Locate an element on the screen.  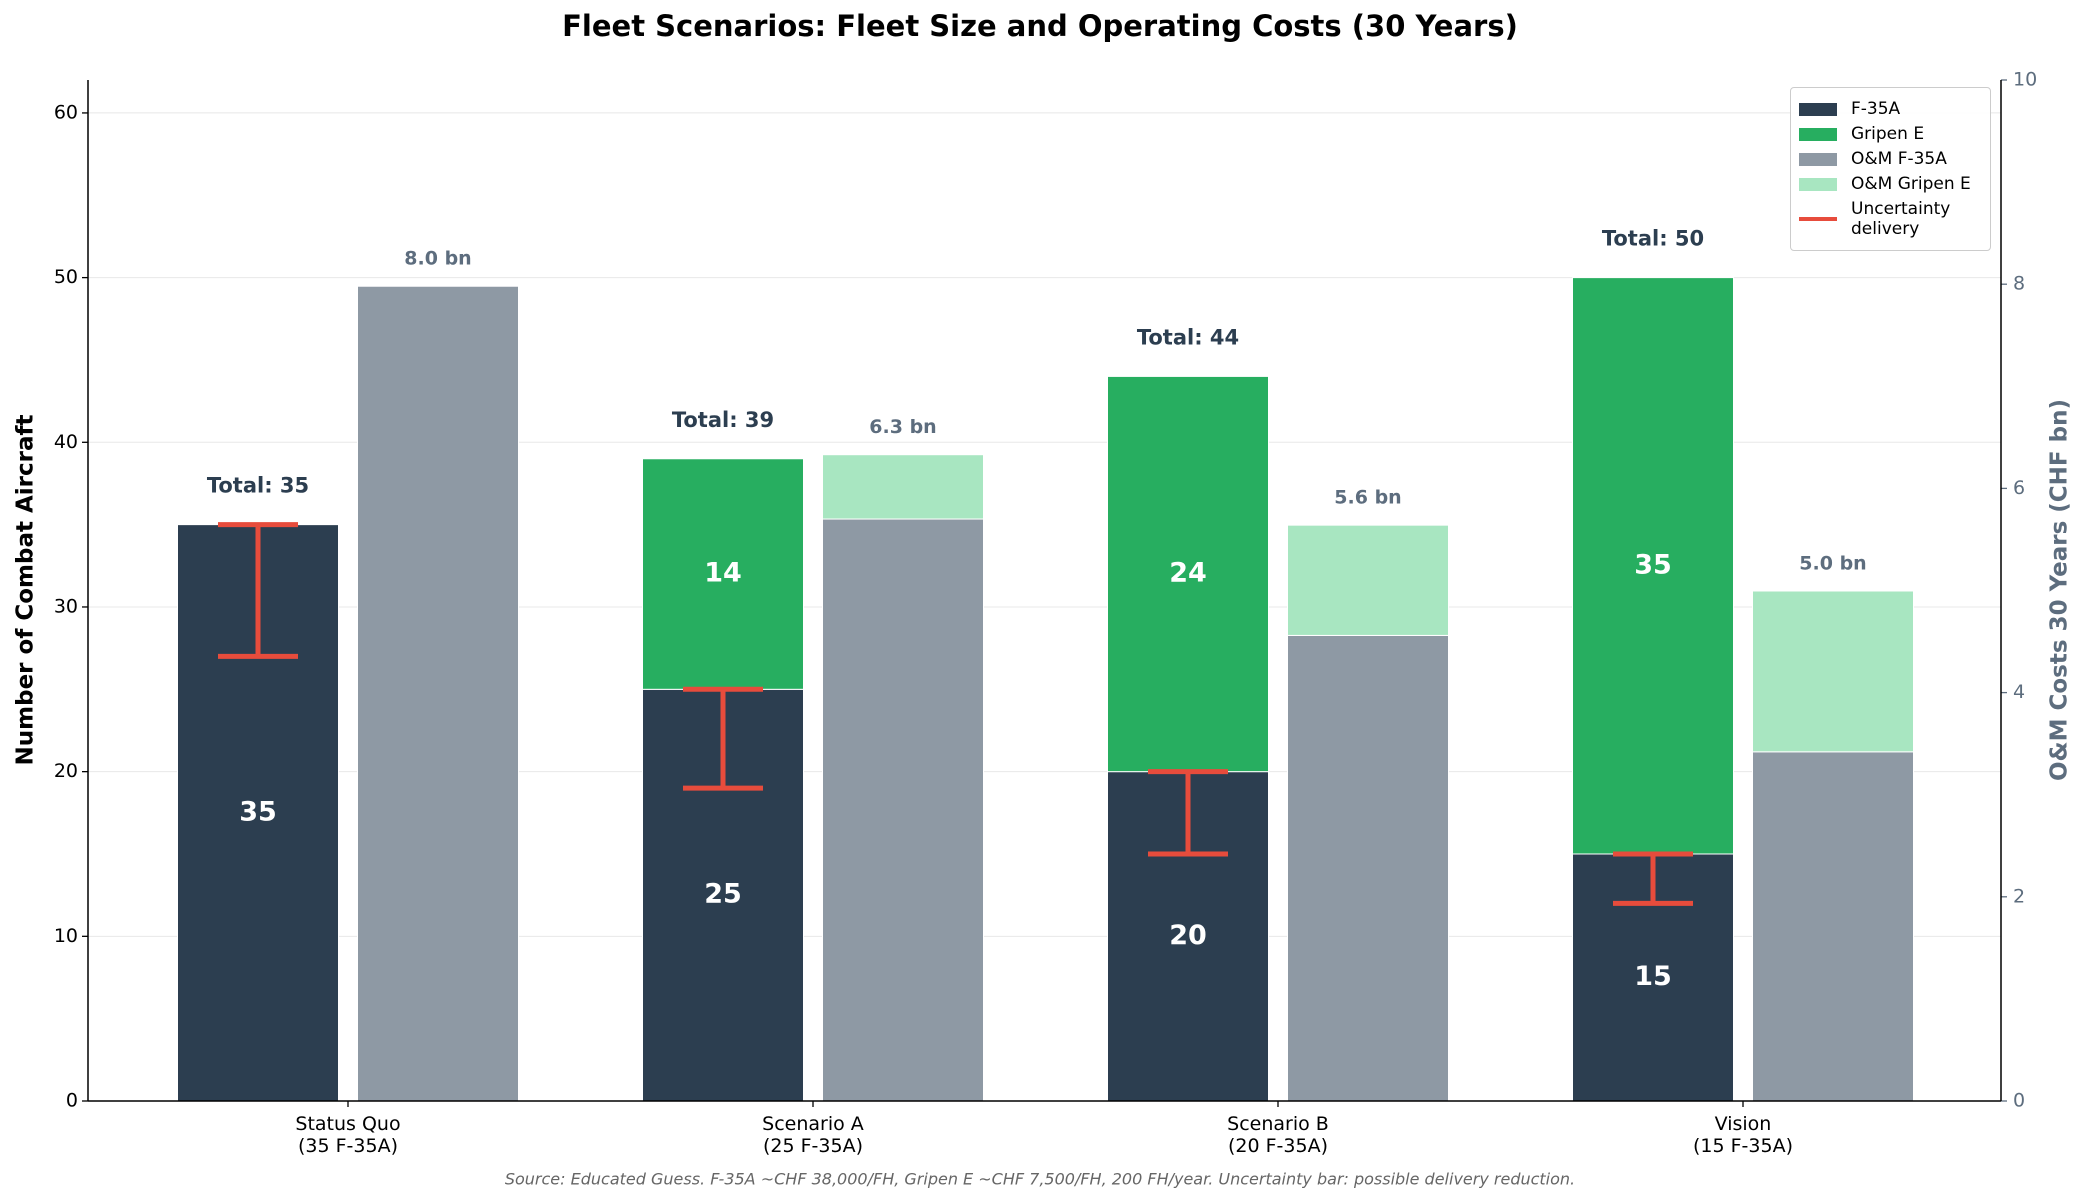
legend-item: O&M Gripen E is located at coordinates (1890, 184).